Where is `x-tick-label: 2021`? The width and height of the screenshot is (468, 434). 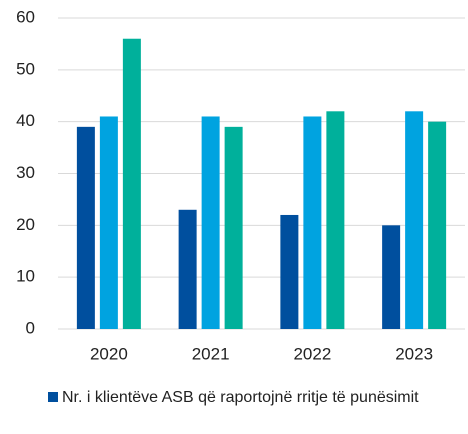 x-tick-label: 2021 is located at coordinates (211, 353).